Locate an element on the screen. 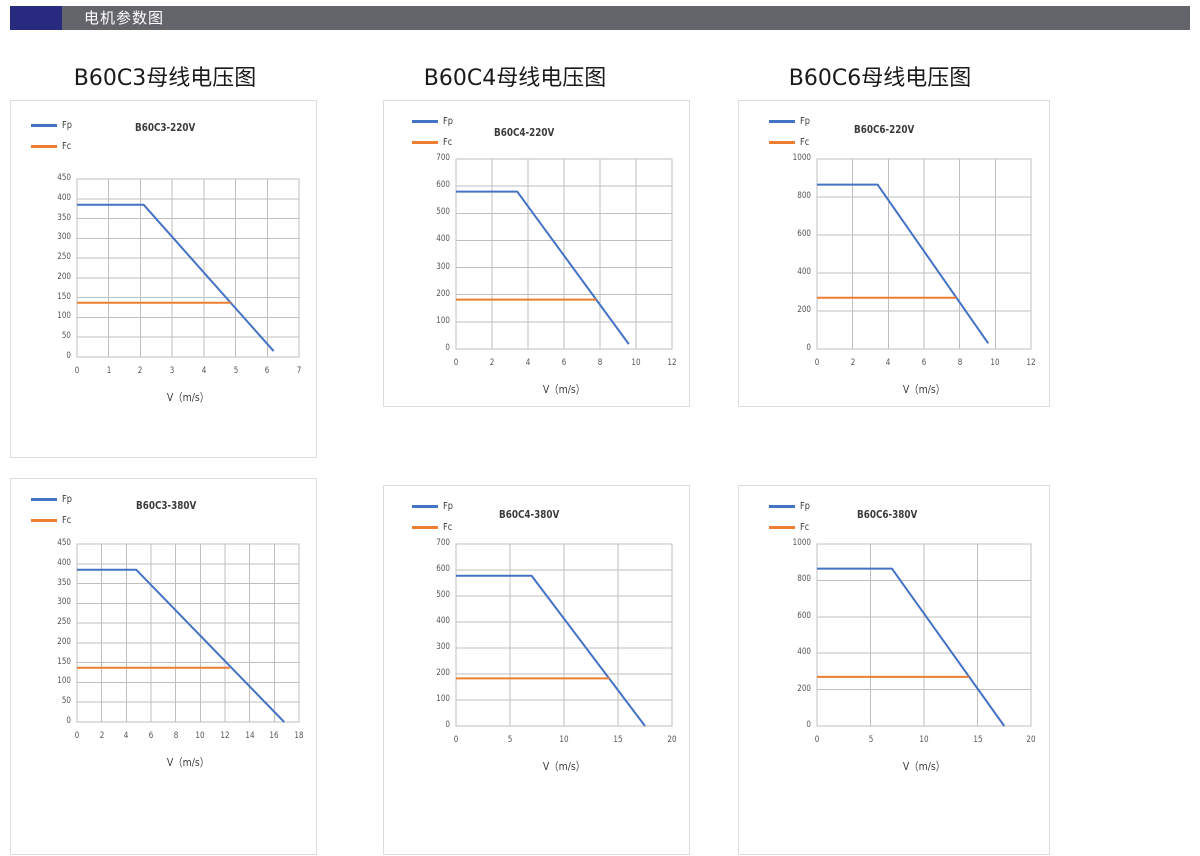  x-axis-tick-label: 15 is located at coordinates (977, 740).